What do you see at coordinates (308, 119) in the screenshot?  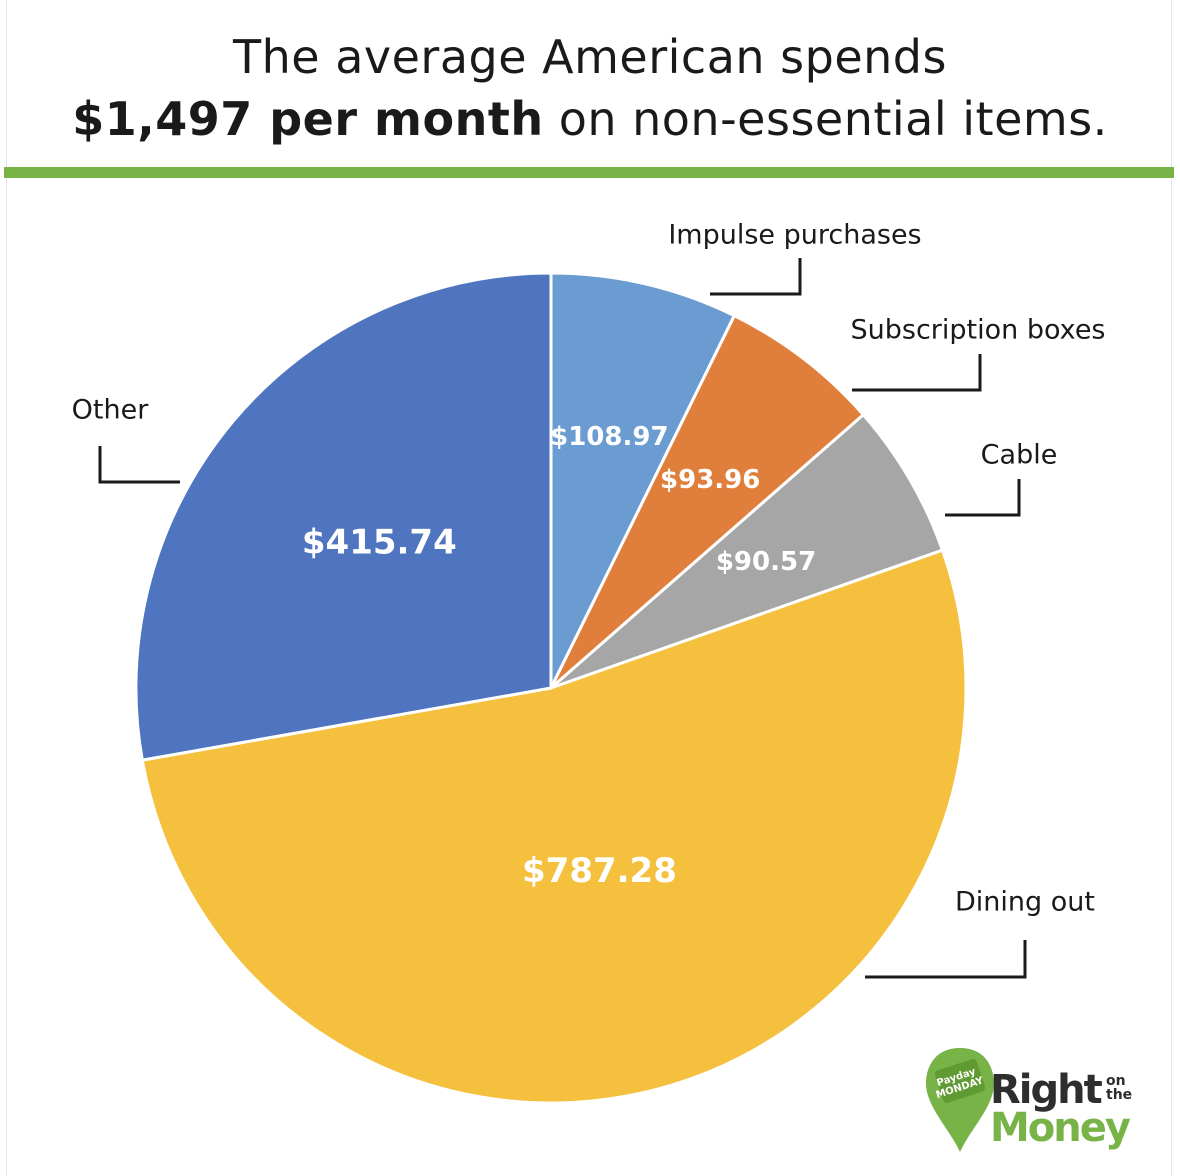 I see `title-amount: $1,497 per month` at bounding box center [308, 119].